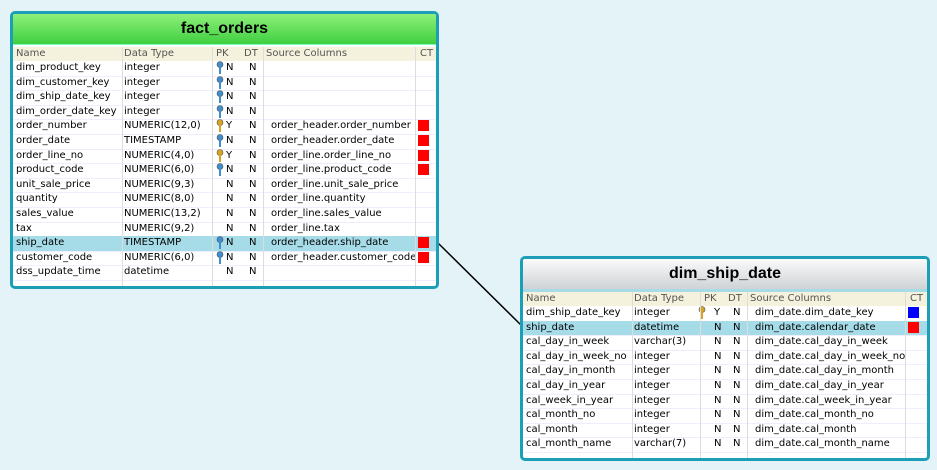 The width and height of the screenshot is (937, 470). What do you see at coordinates (333, 140) in the screenshot?
I see `cell-source: order_header.order_date` at bounding box center [333, 140].